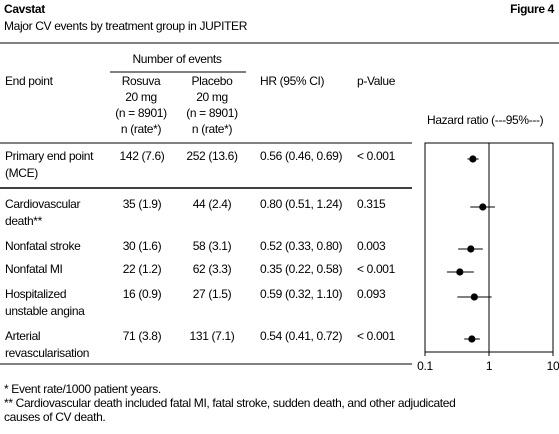  What do you see at coordinates (425, 366) in the screenshot?
I see `x-tick-label: 0.1` at bounding box center [425, 366].